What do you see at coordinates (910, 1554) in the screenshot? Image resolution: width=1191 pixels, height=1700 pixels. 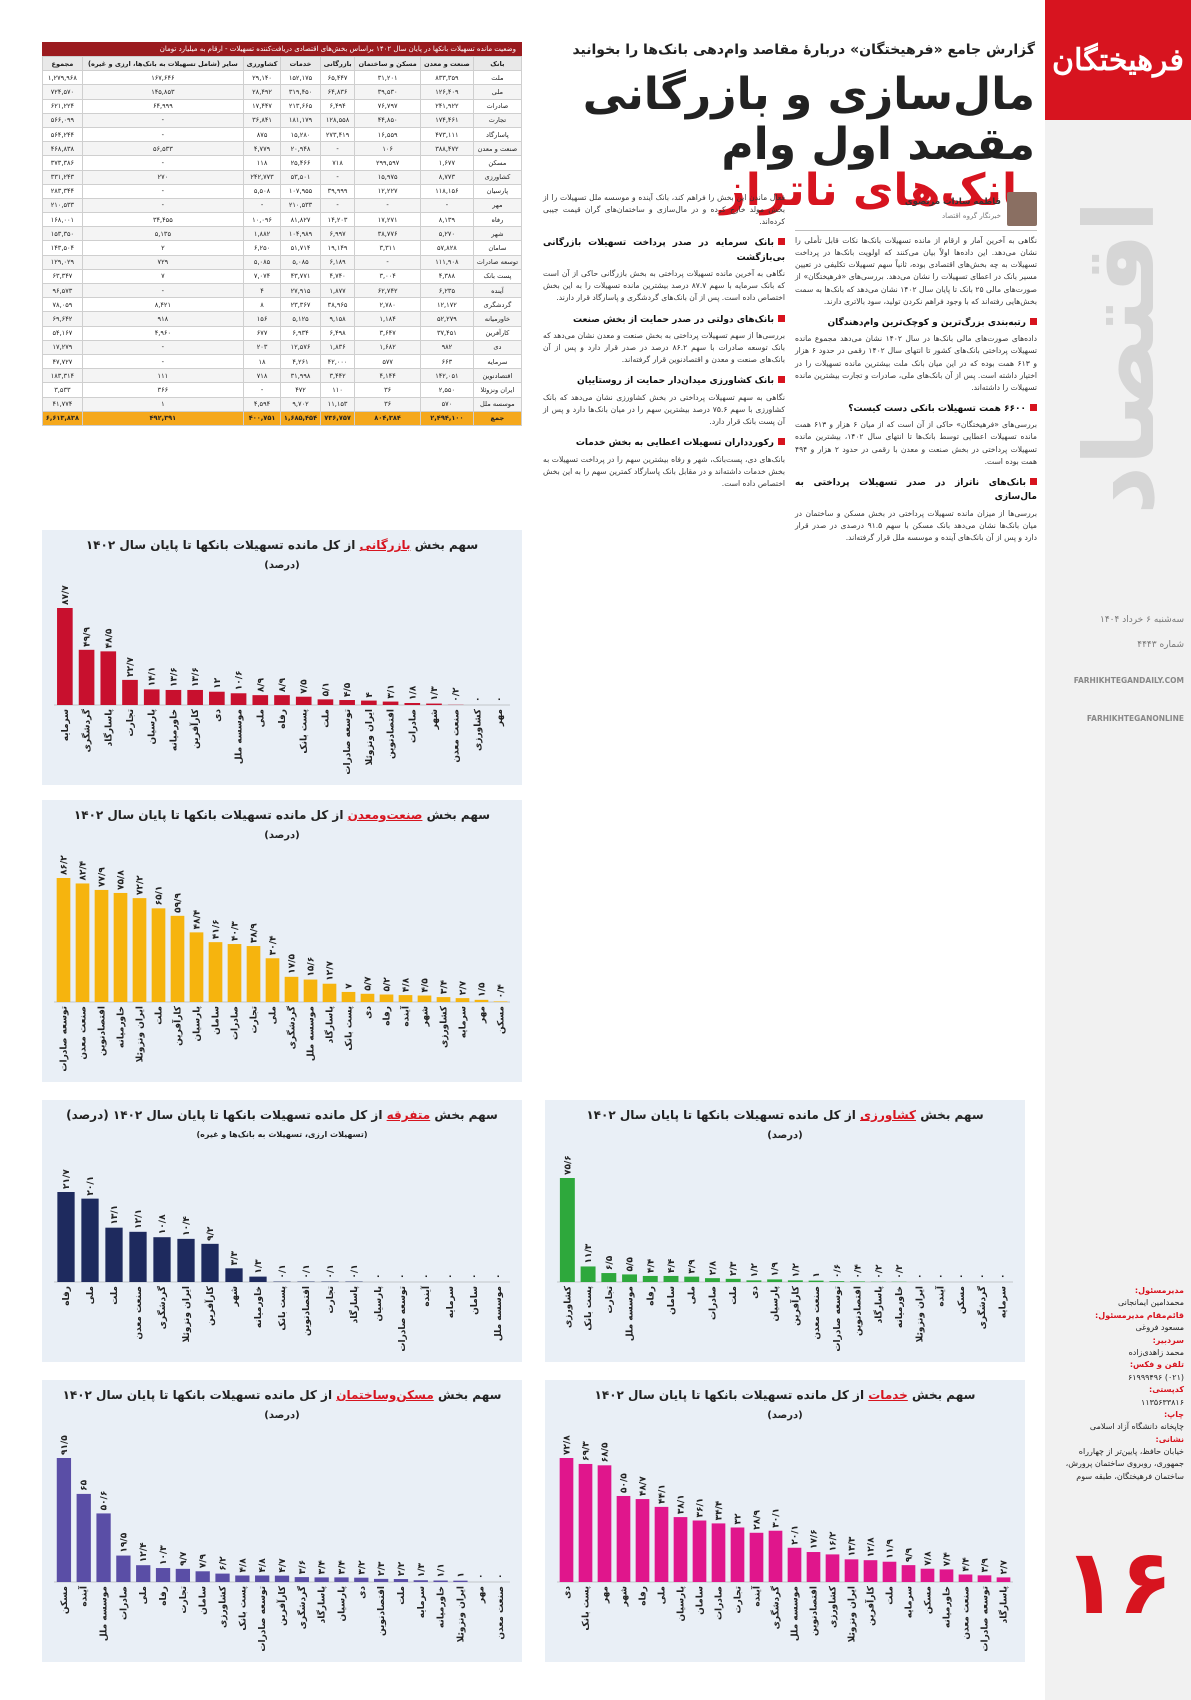 I see `value-label: ۹/۹` at bounding box center [910, 1554].